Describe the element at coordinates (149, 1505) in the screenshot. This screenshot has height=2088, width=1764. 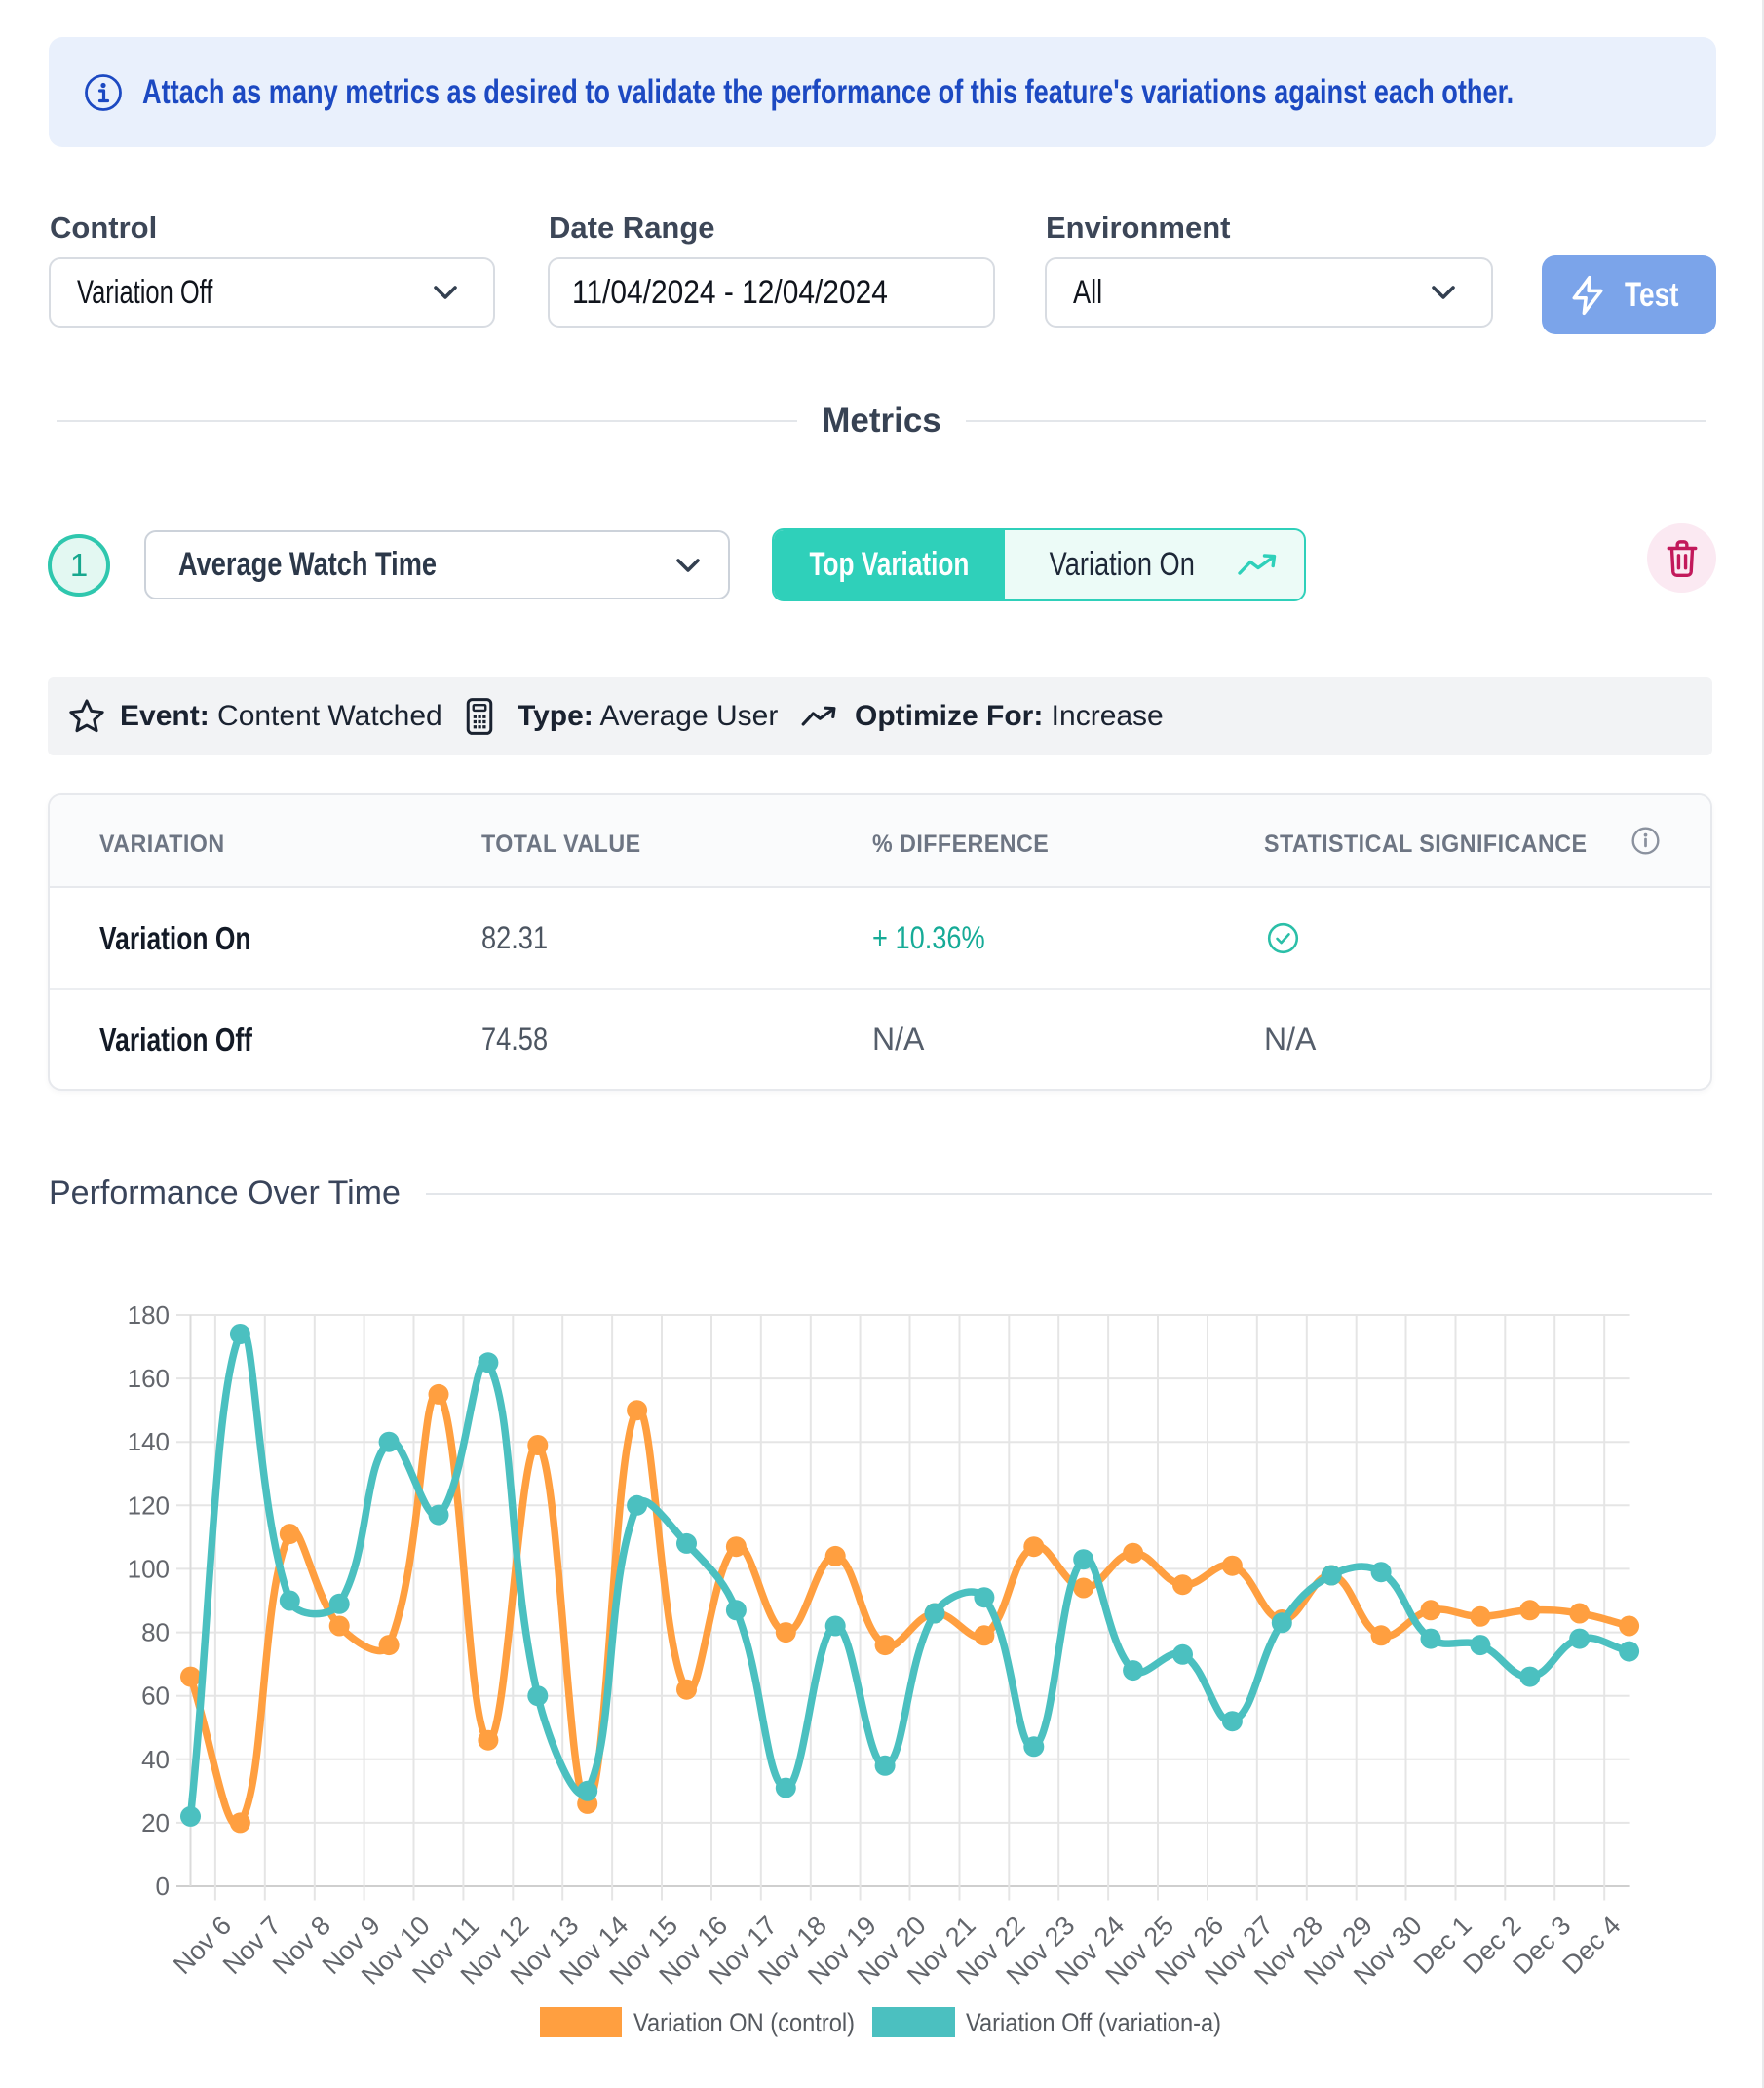
I see `svg-text: 120` at that location.